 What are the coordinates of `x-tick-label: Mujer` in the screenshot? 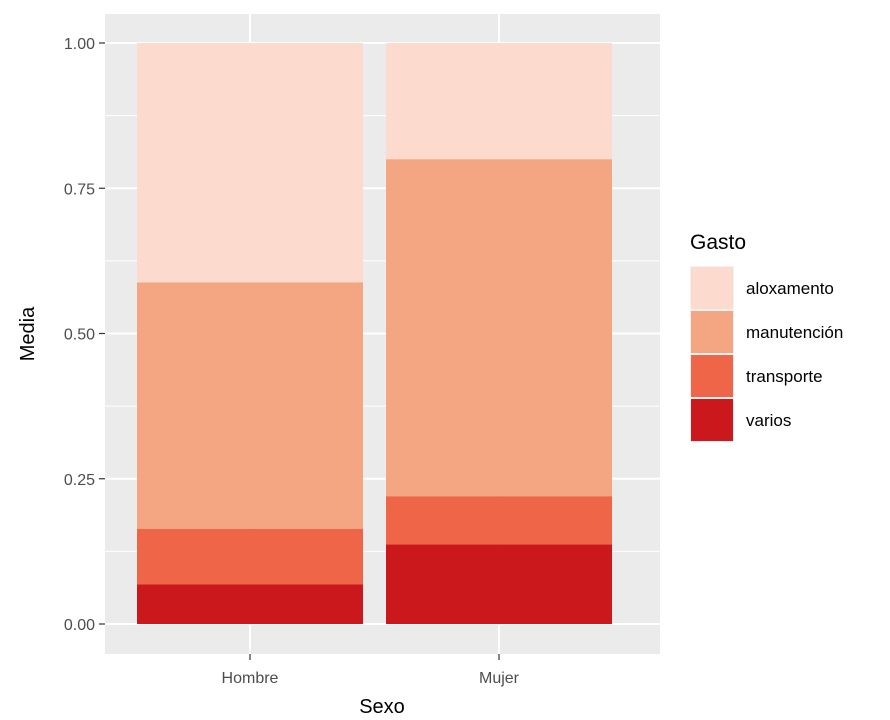 It's located at (499, 678).